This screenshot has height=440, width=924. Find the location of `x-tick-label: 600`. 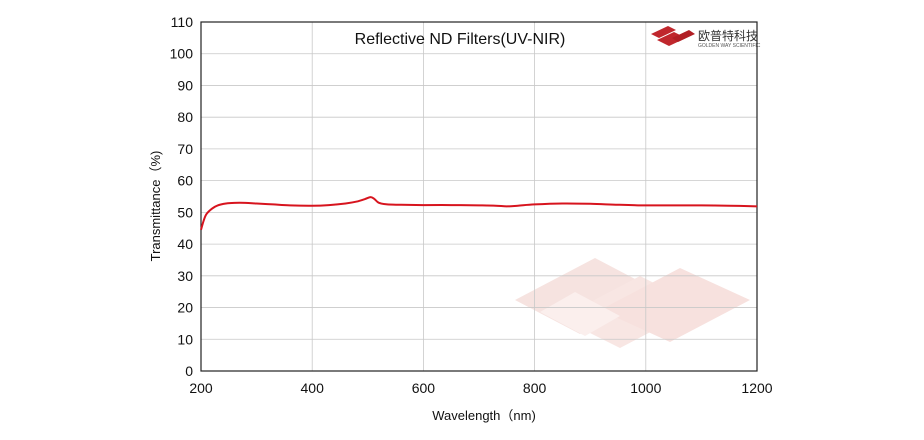

x-tick-label: 600 is located at coordinates (424, 388).